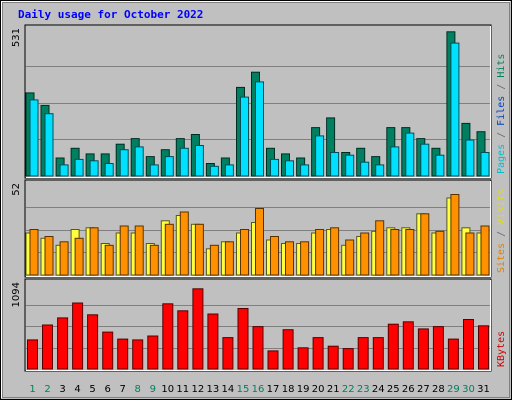 The image size is (512, 400). Describe the element at coordinates (348, 389) in the screenshot. I see `x-tick-label-day-22: 22` at that location.